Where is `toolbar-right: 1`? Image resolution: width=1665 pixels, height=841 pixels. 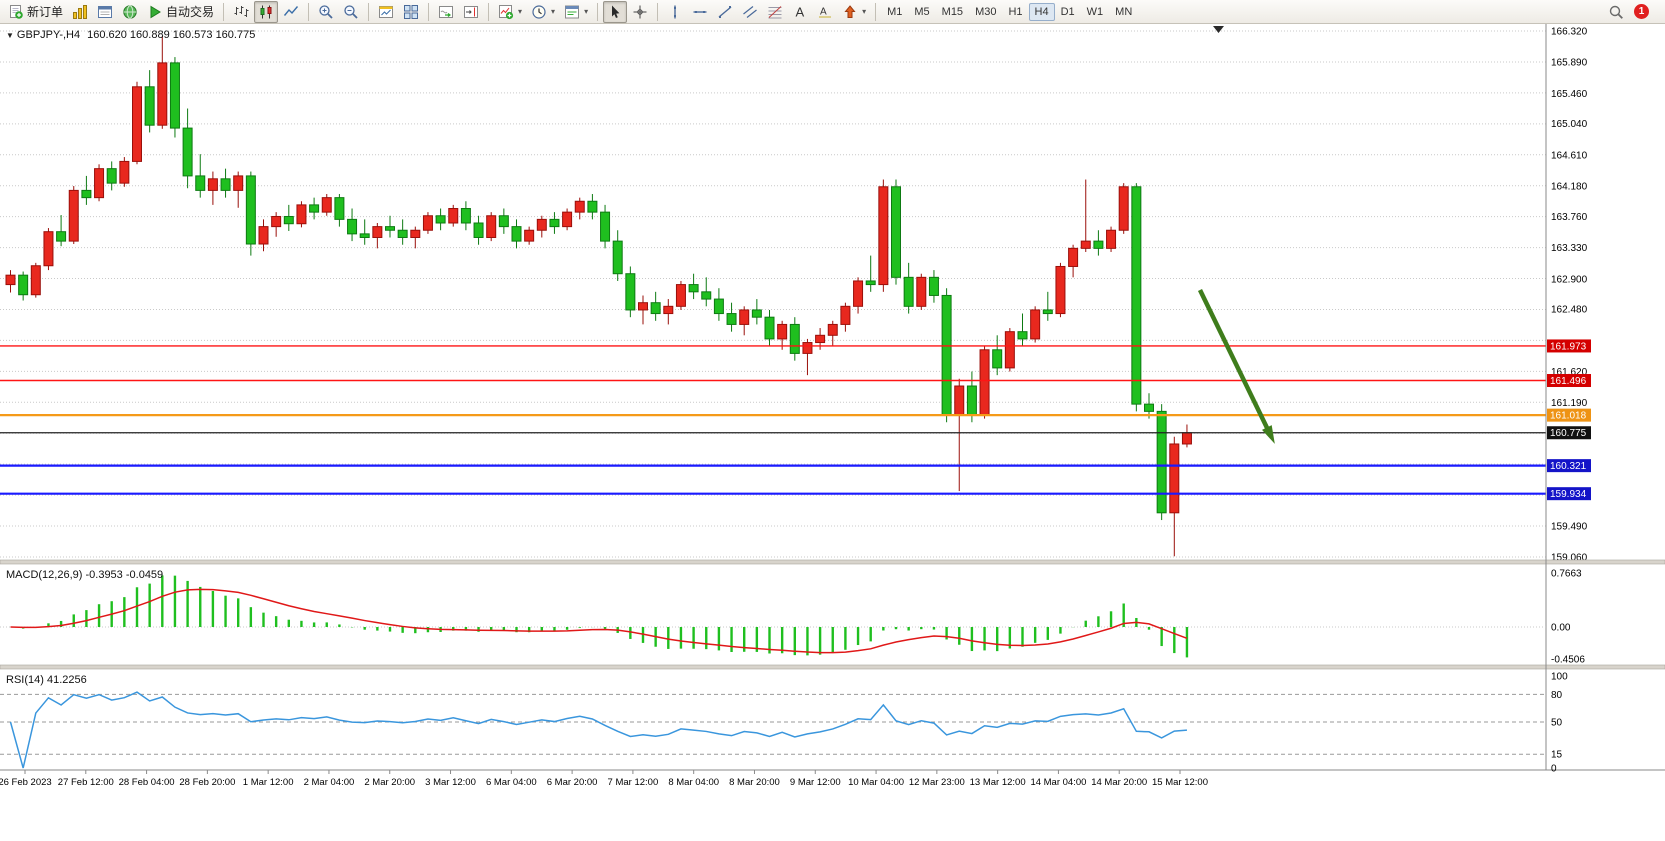
toolbar-right: 1 is located at coordinates (1634, 12).